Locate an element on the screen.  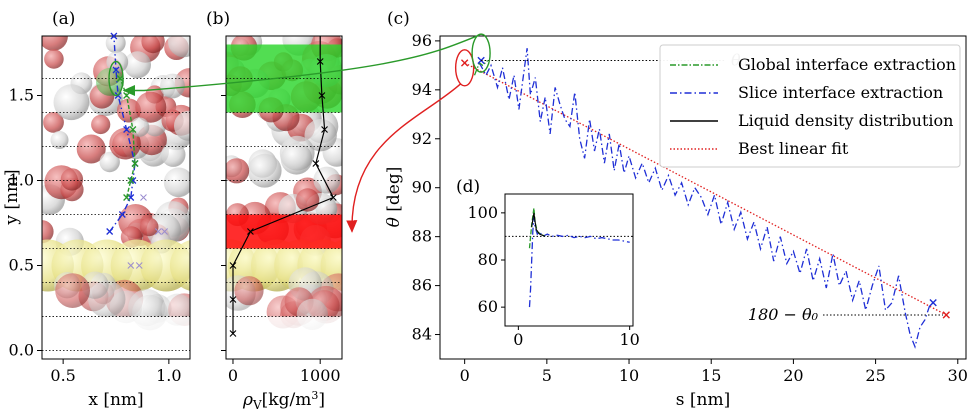
grid-lines-a is located at coordinates (116, 218).